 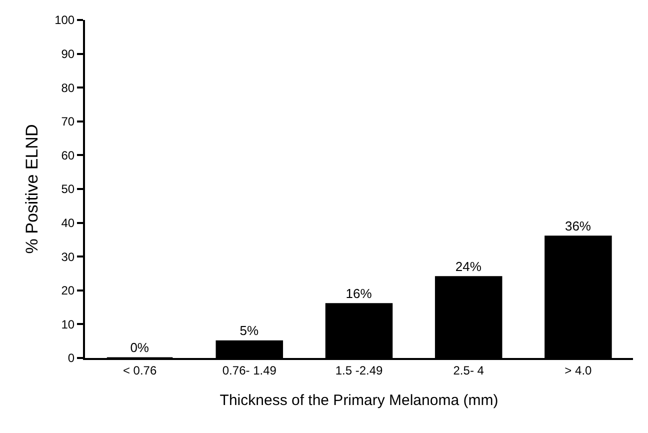 I want to click on y-tick-label: 20, so click(x=68, y=291).